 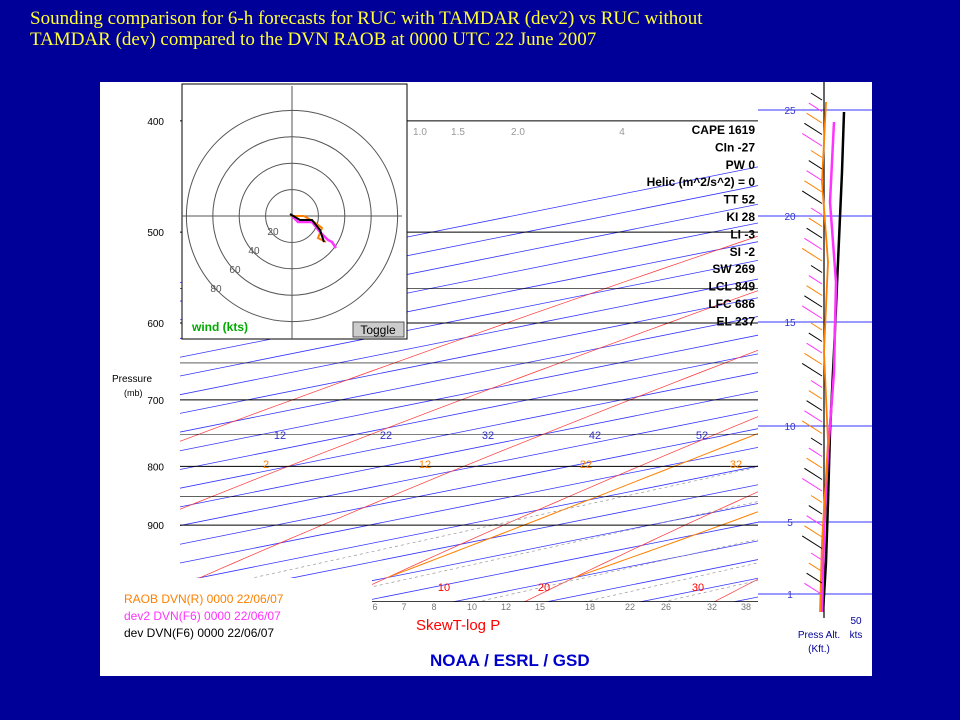 I want to click on hodograph: 20 40 60 80 wind (kts) Toggle, so click(x=294, y=211).